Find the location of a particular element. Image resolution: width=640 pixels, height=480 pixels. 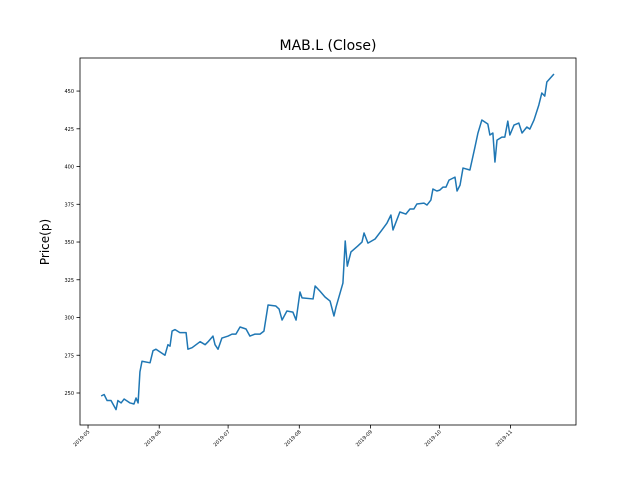

y-tick-label: 325 is located at coordinates (69, 281).